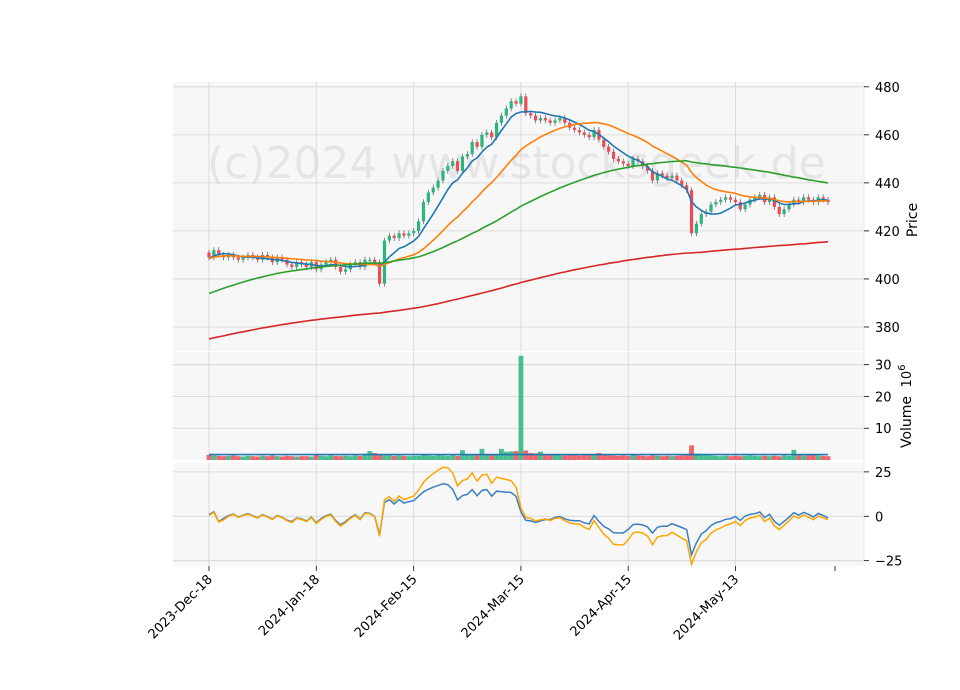 The height and width of the screenshot is (690, 960). Describe the element at coordinates (516, 163) in the screenshot. I see `watermark: (c)2024 www.stocksgeek.de` at that location.